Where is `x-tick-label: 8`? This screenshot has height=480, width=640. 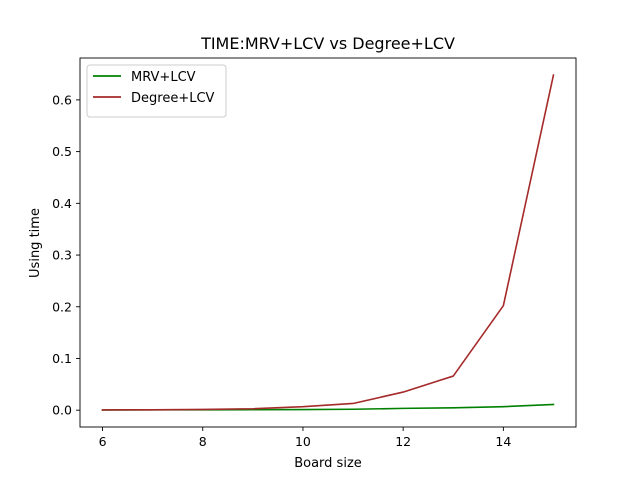 x-tick-label: 8 is located at coordinates (203, 441).